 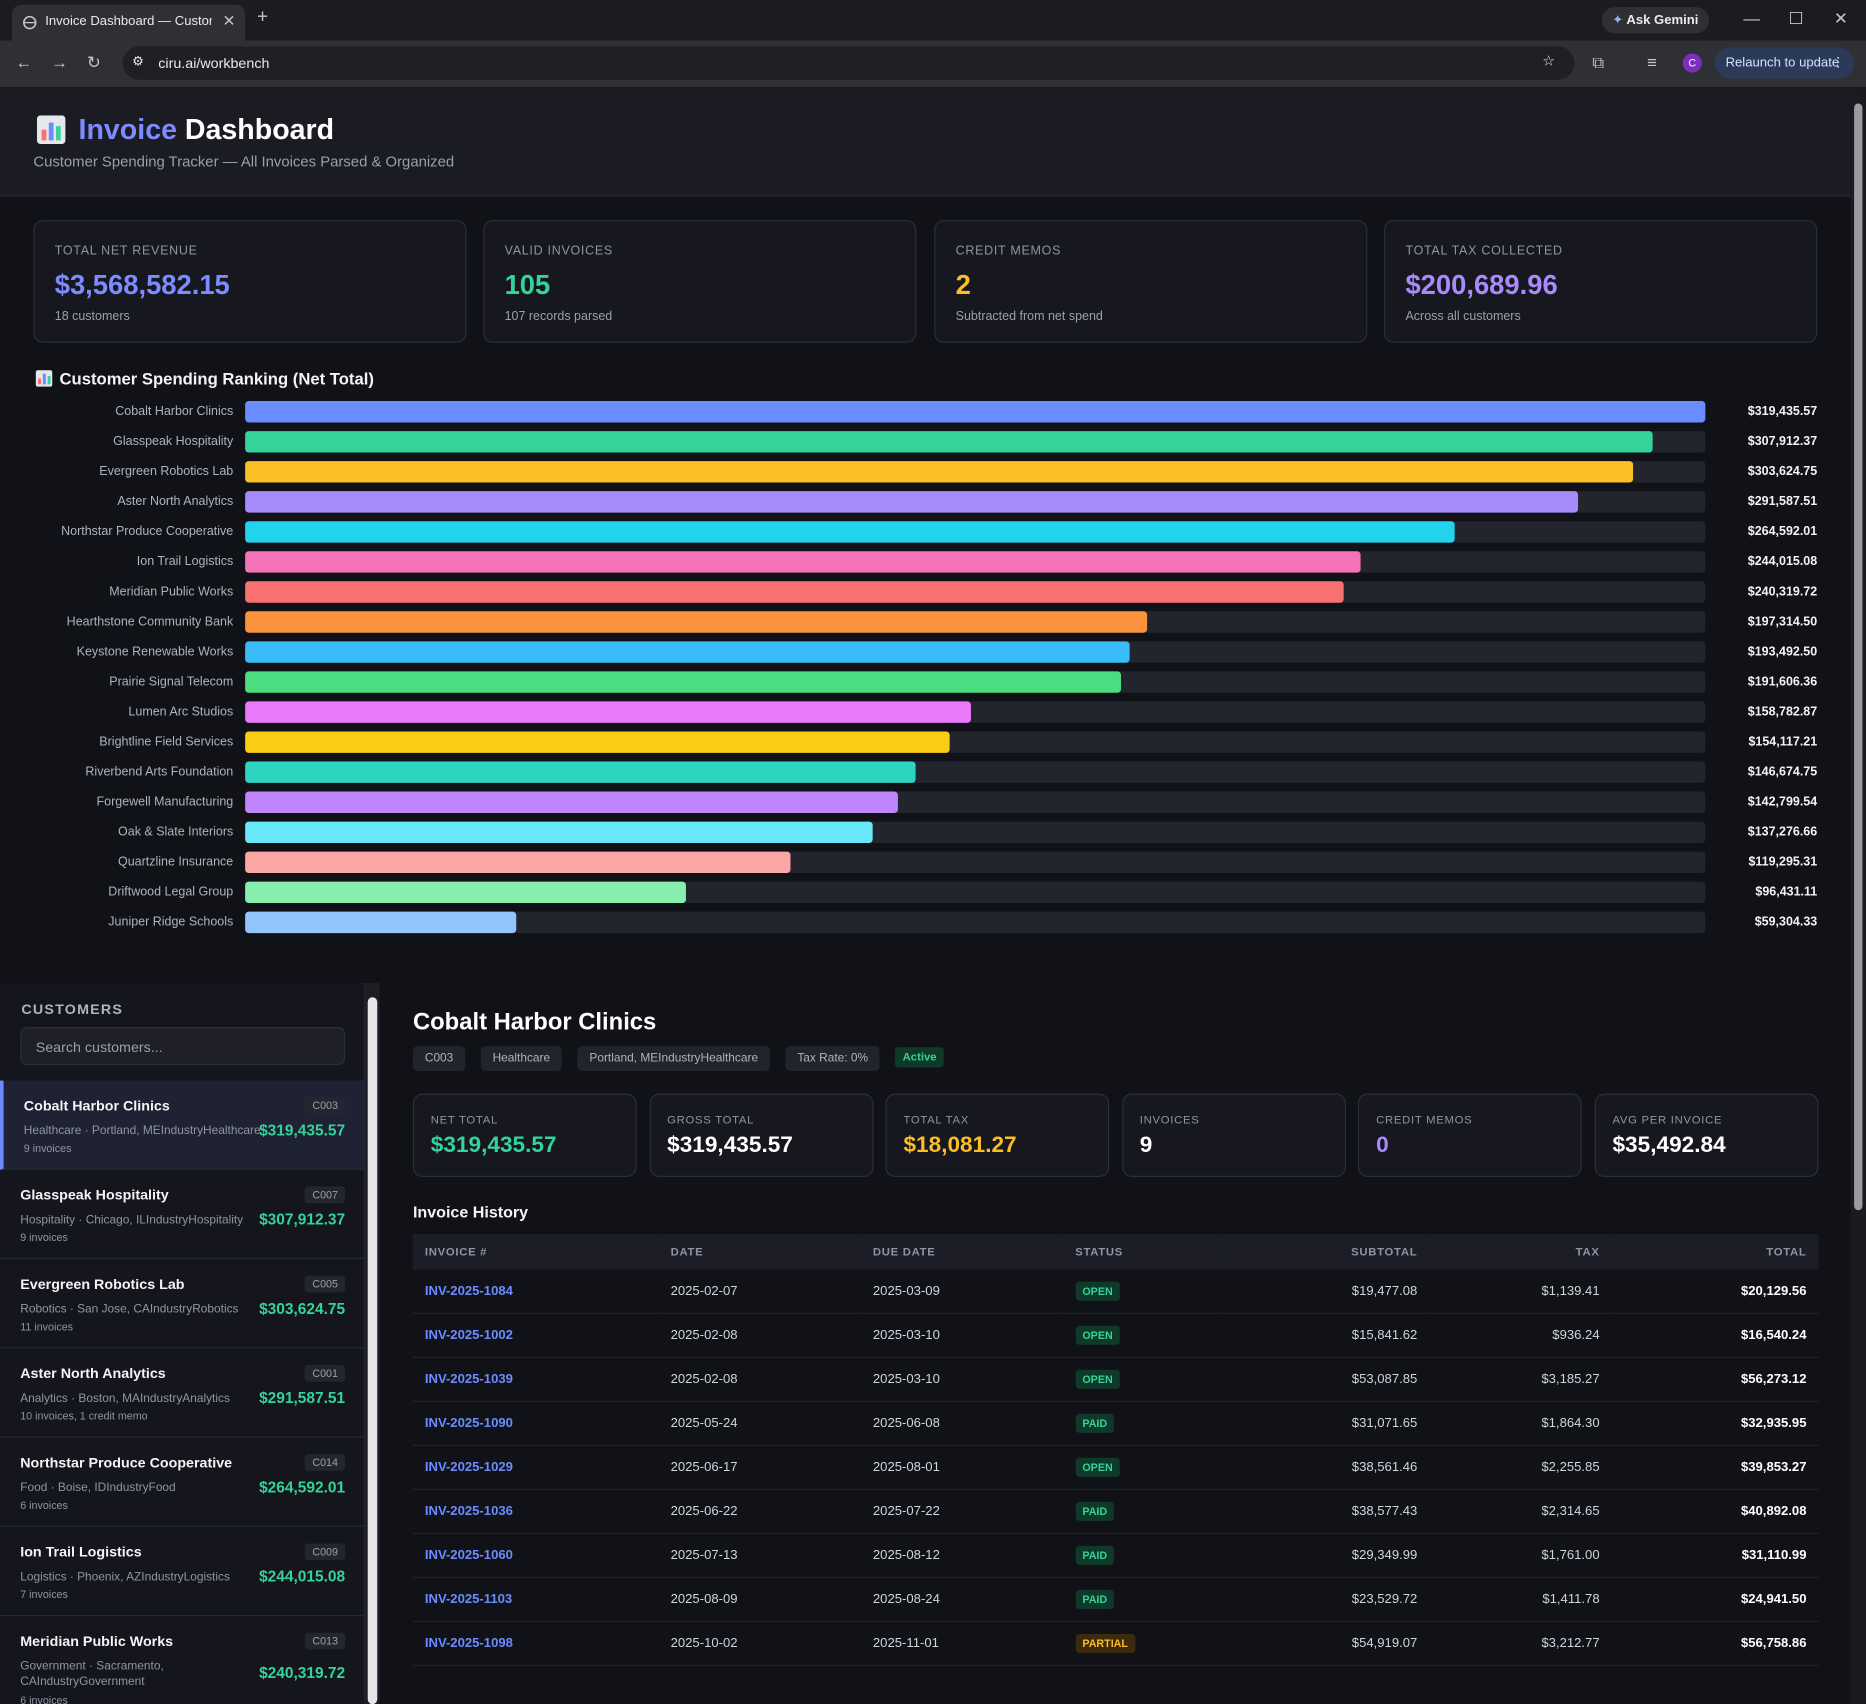 What do you see at coordinates (1782, 862) in the screenshot?
I see `value-label: $119,295.31` at bounding box center [1782, 862].